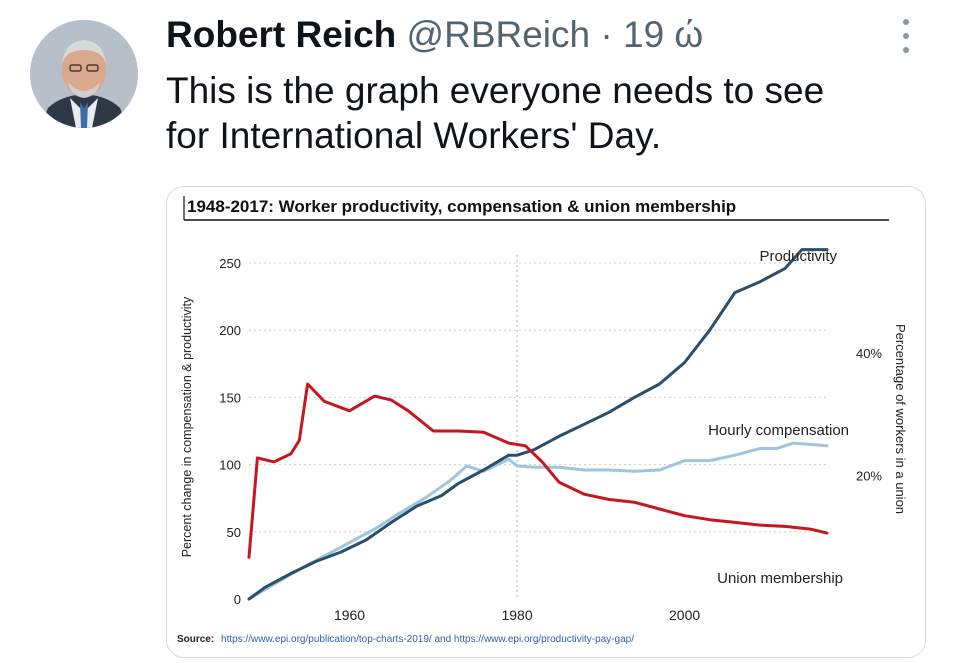  Describe the element at coordinates (230, 397) in the screenshot. I see `y-tick-label: 150` at that location.